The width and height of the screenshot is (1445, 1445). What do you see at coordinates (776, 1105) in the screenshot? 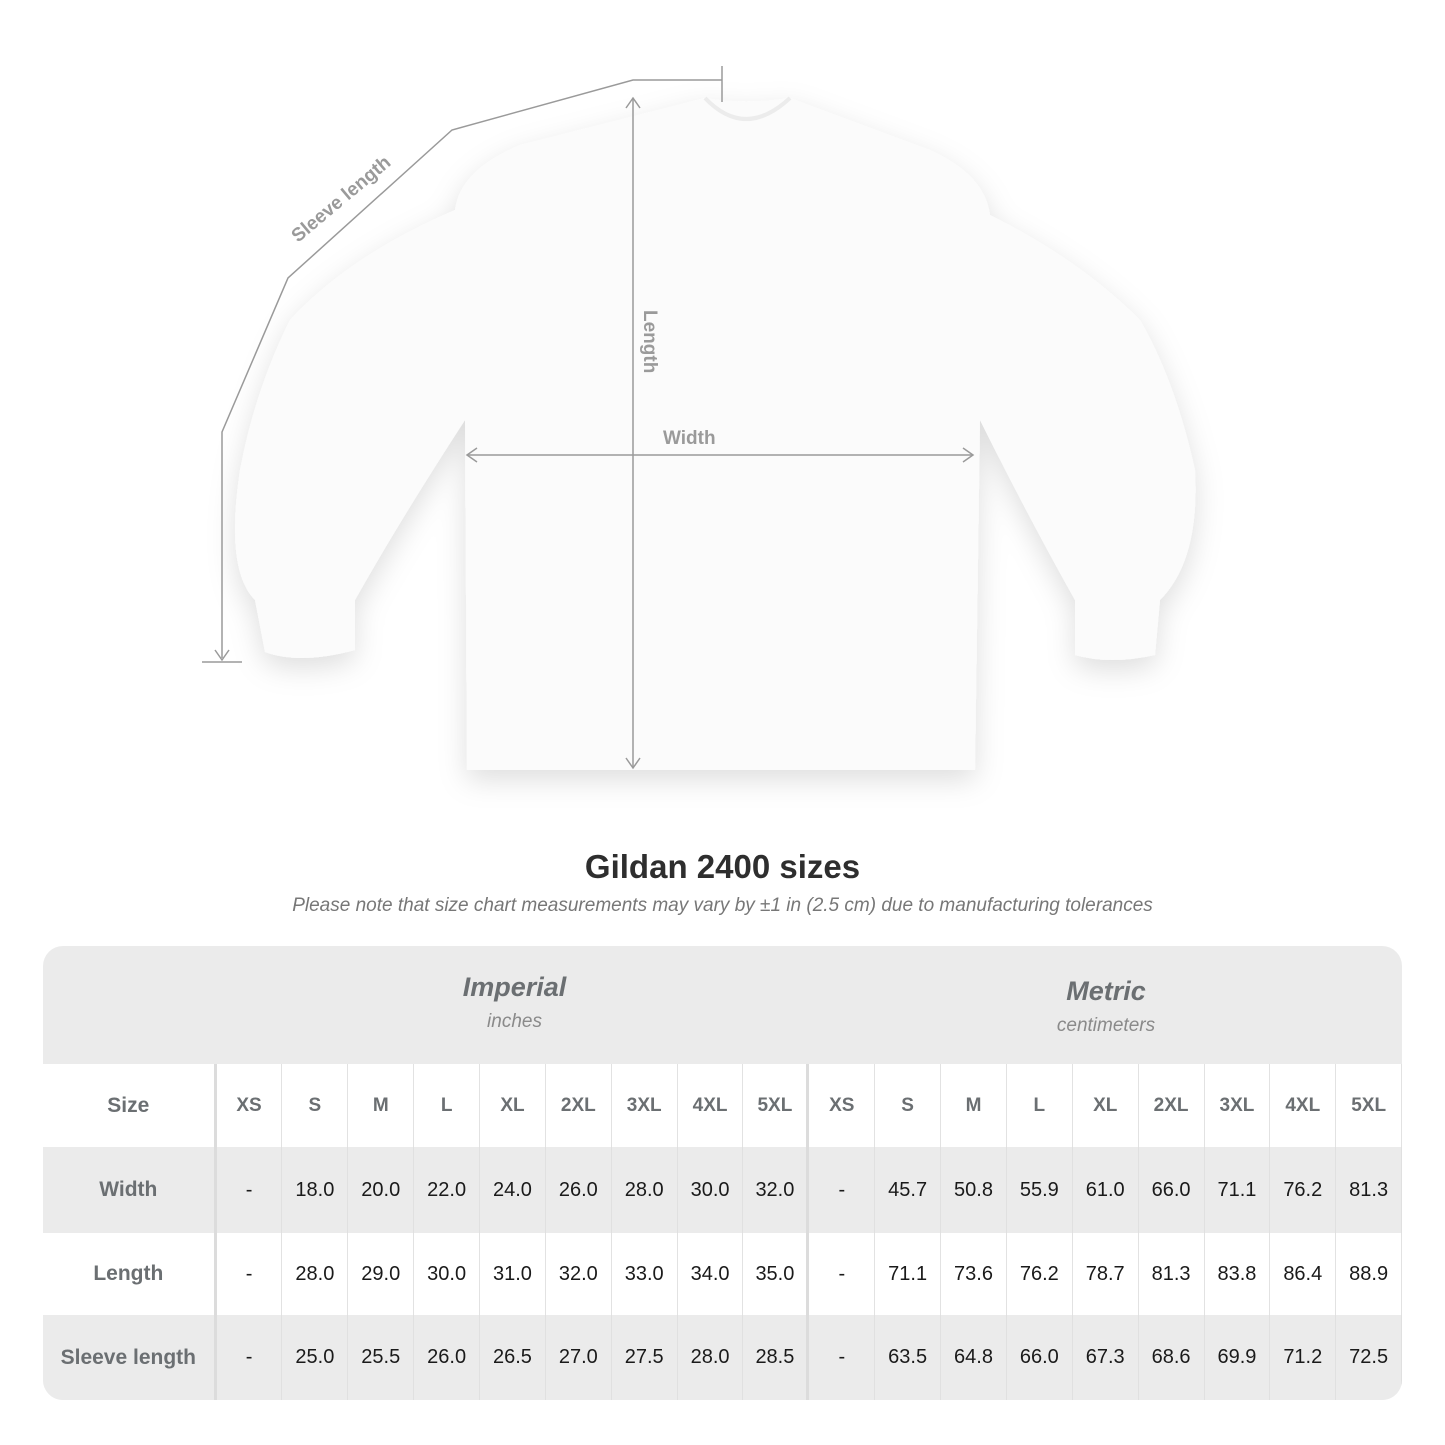
I see `imperial-size-header: 5XL` at bounding box center [776, 1105].